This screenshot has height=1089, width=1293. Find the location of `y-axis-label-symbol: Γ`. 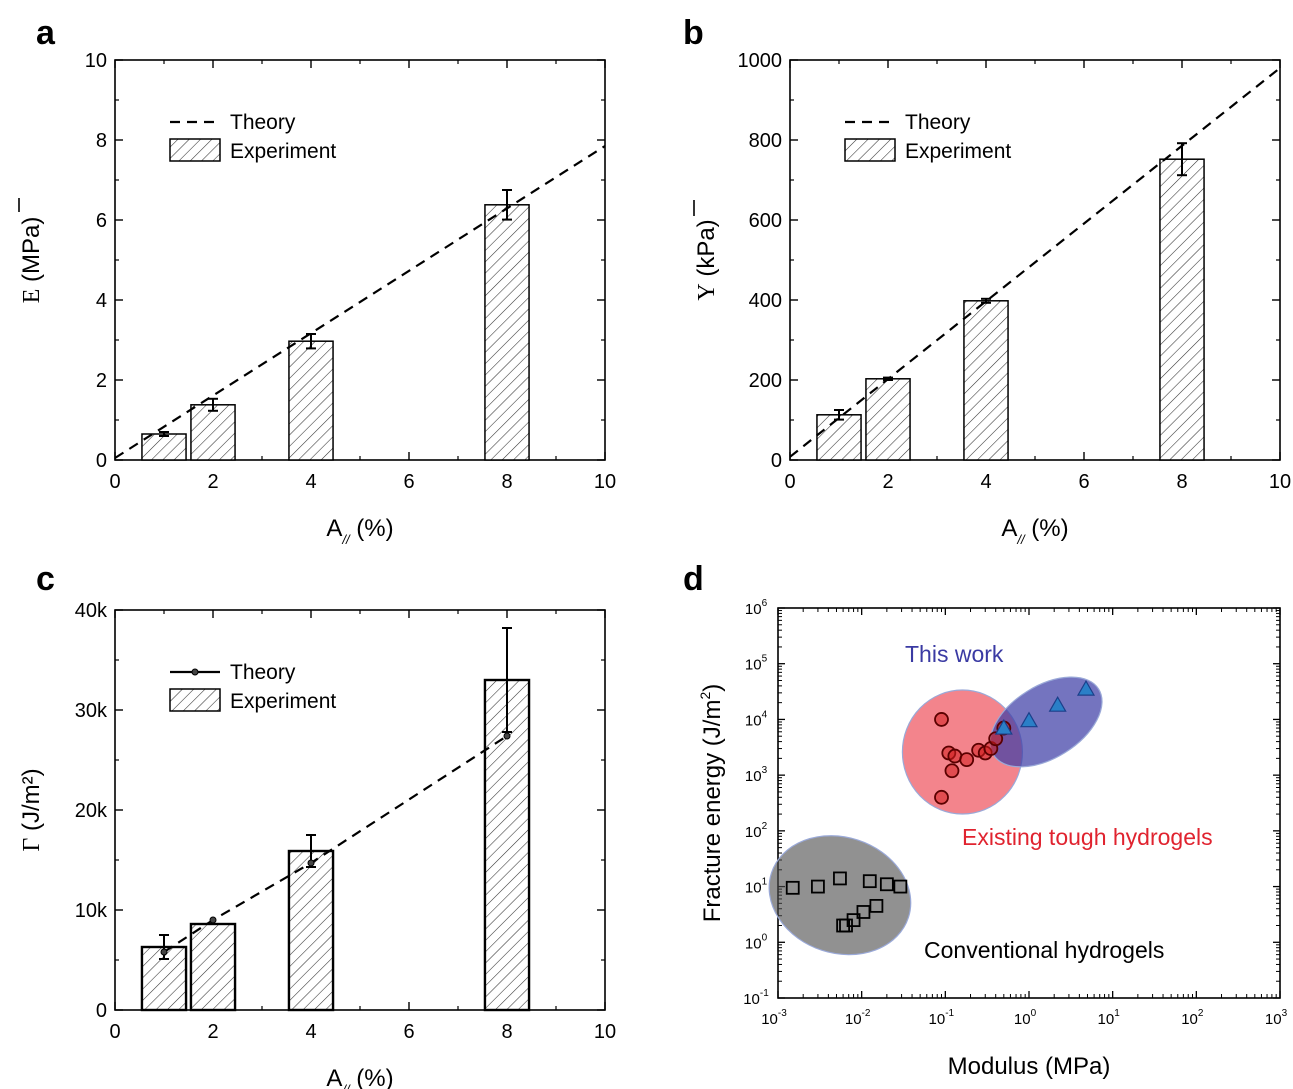

y-axis-label-symbol: Γ is located at coordinates (32, 845).